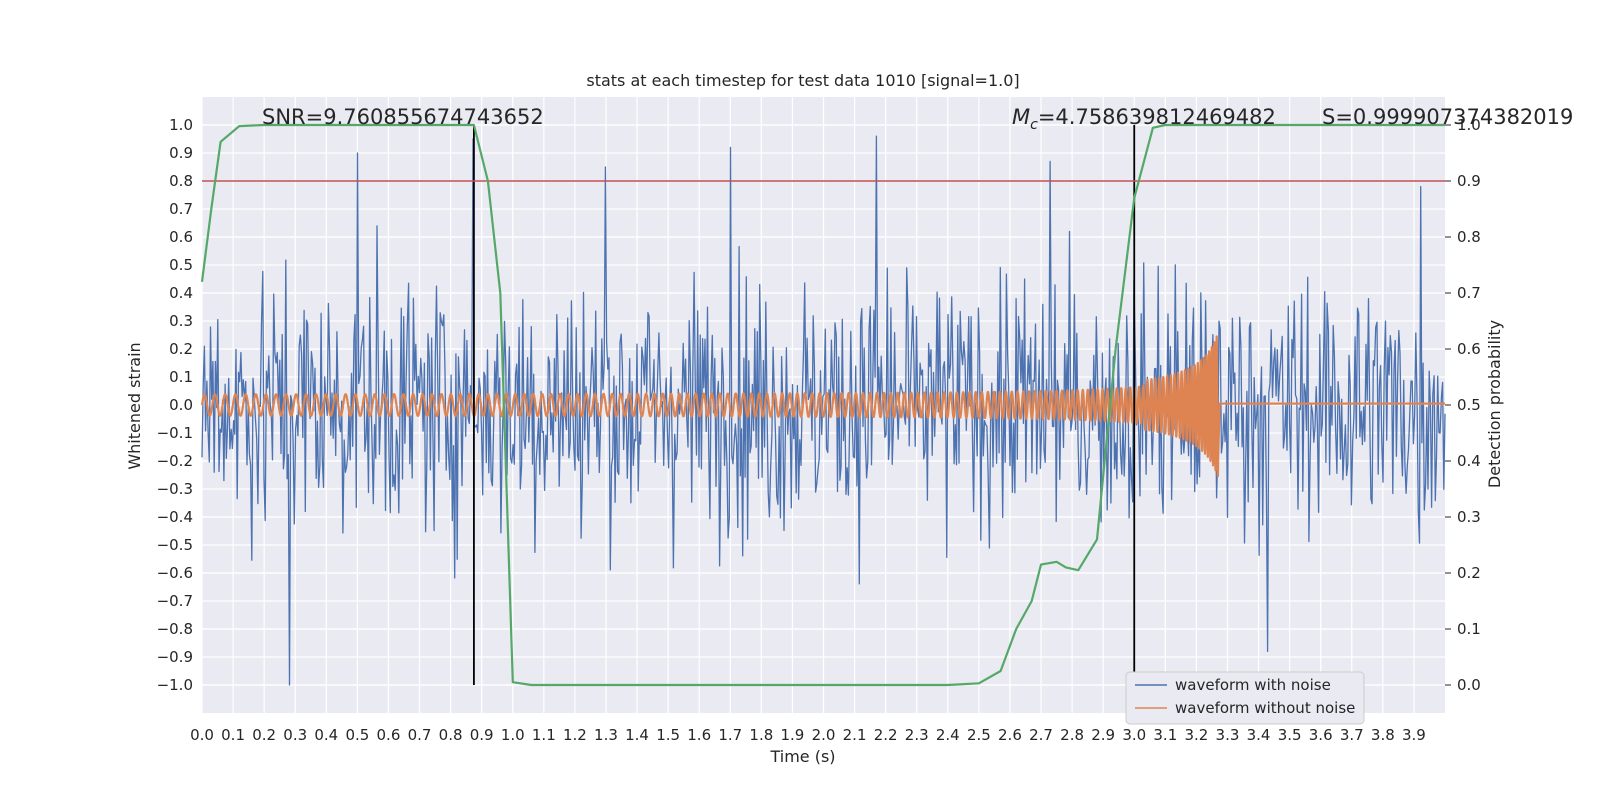 Image resolution: width=1600 pixels, height=800 pixels. Describe the element at coordinates (730, 735) in the screenshot. I see `x-tick-label: 1.7` at that location.